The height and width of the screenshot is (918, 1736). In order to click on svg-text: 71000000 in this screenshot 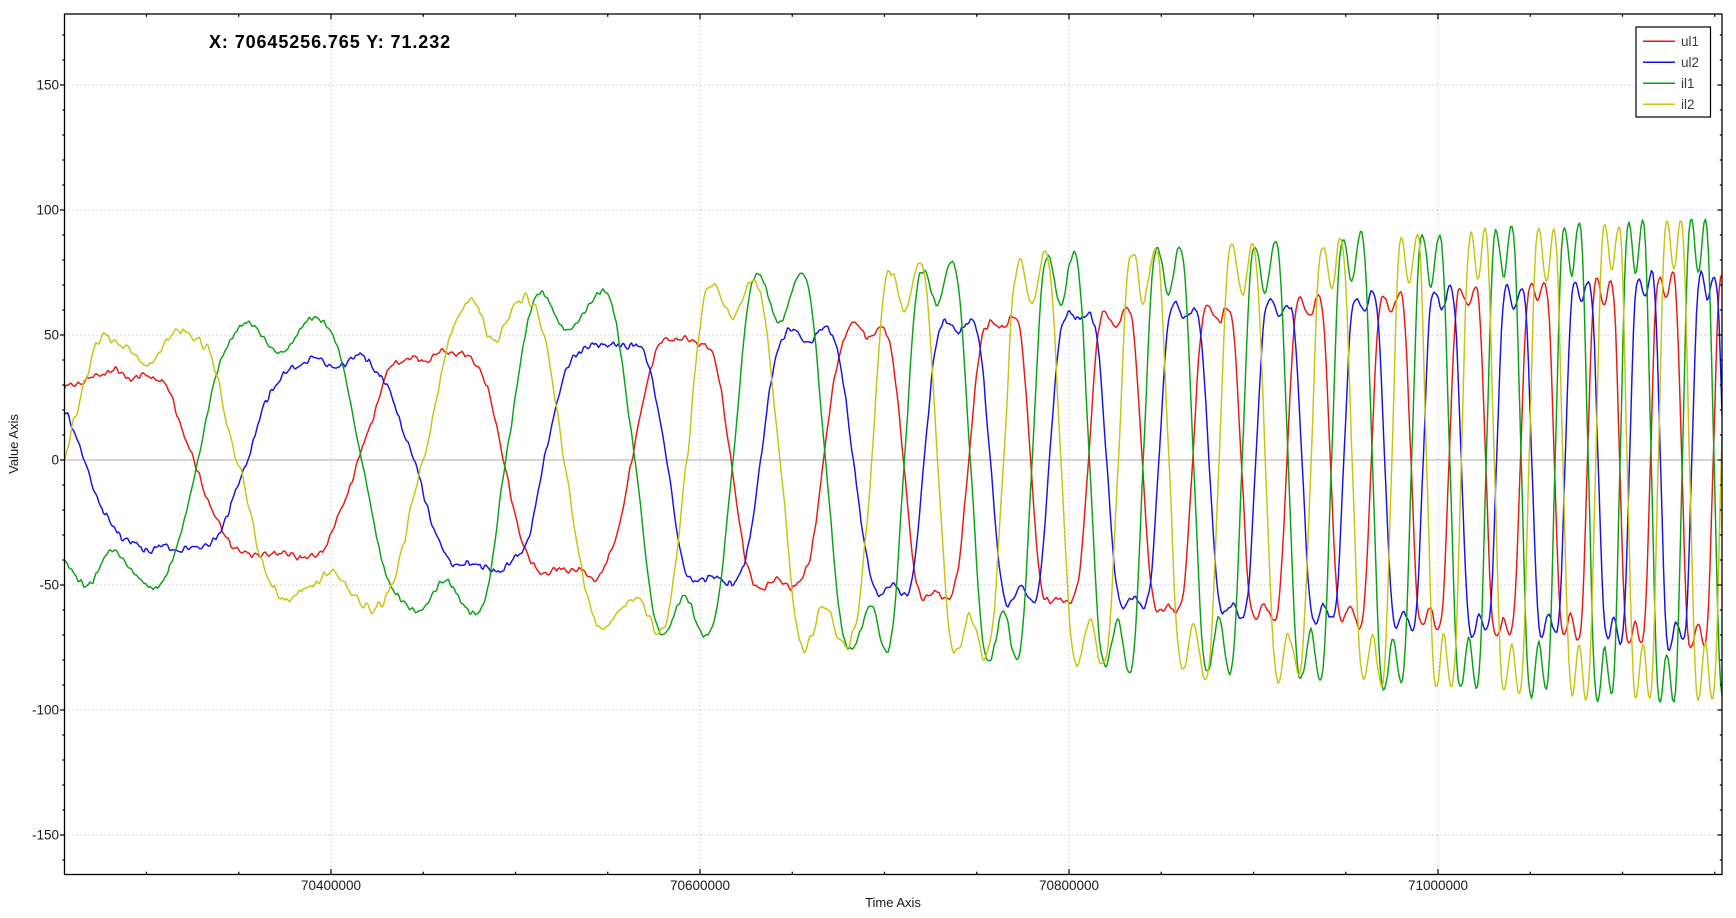, I will do `click(1438, 885)`.